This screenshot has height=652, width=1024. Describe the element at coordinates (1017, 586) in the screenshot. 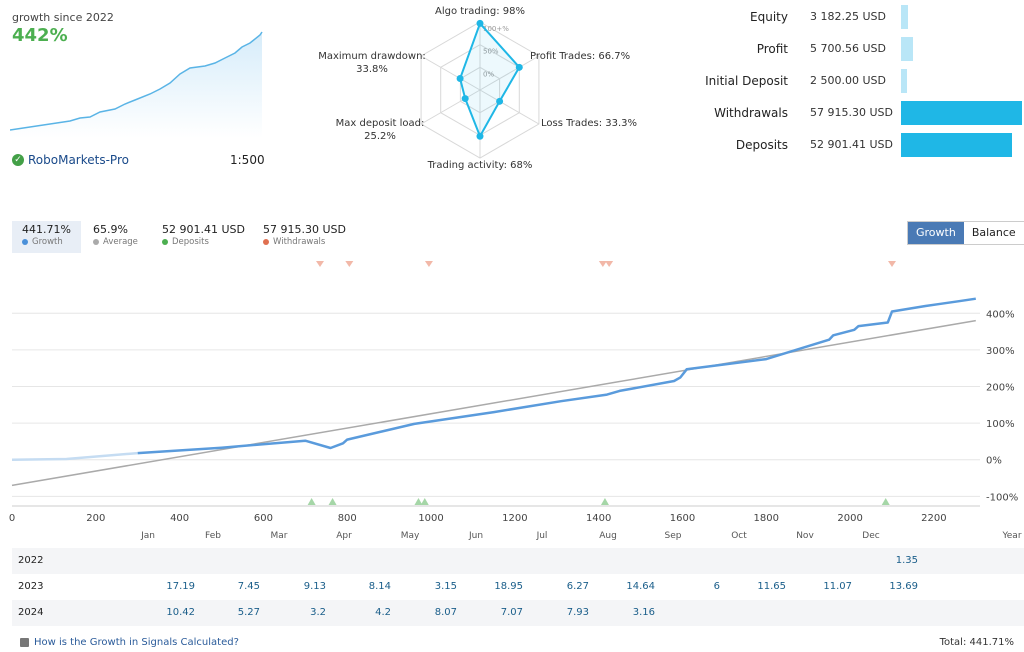

I see `table-cell: 231.96%` at that location.